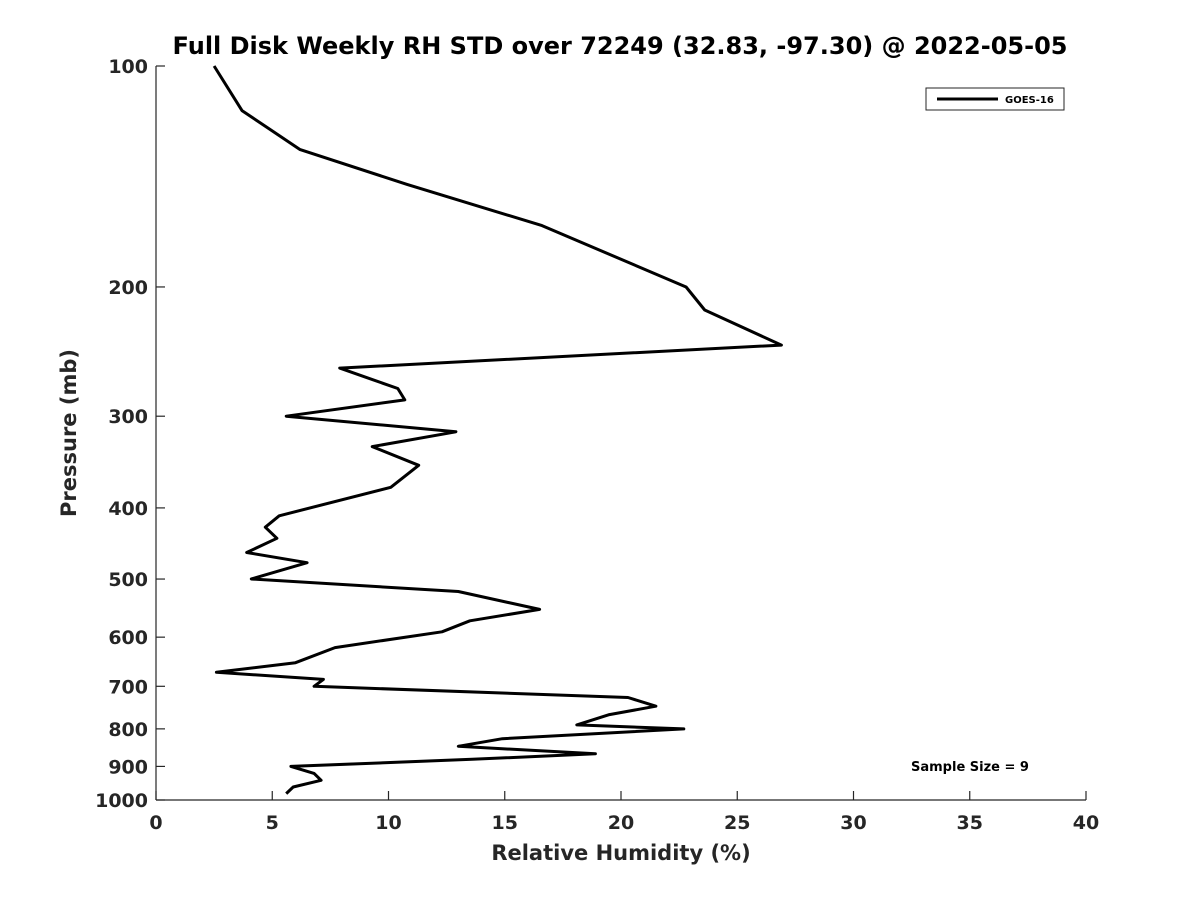  What do you see at coordinates (155, 823) in the screenshot?
I see `x-tick-label: 0` at bounding box center [155, 823].